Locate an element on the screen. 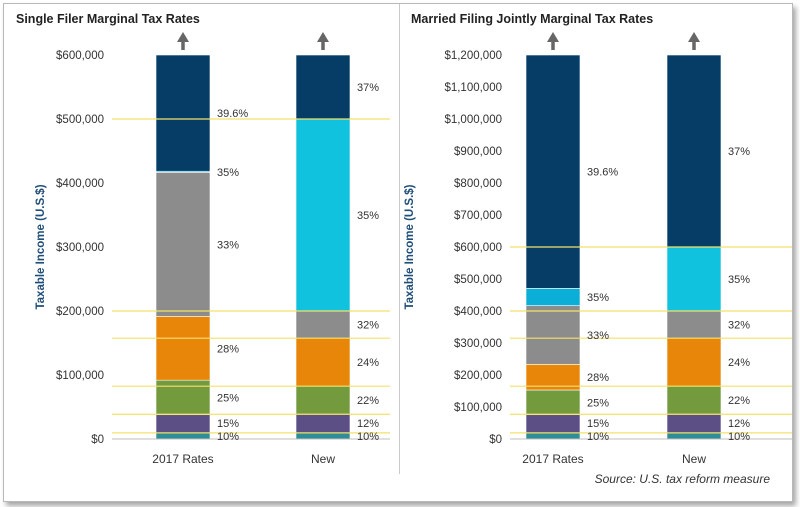 This screenshot has height=507, width=800. single-category-label: New is located at coordinates (323, 459).